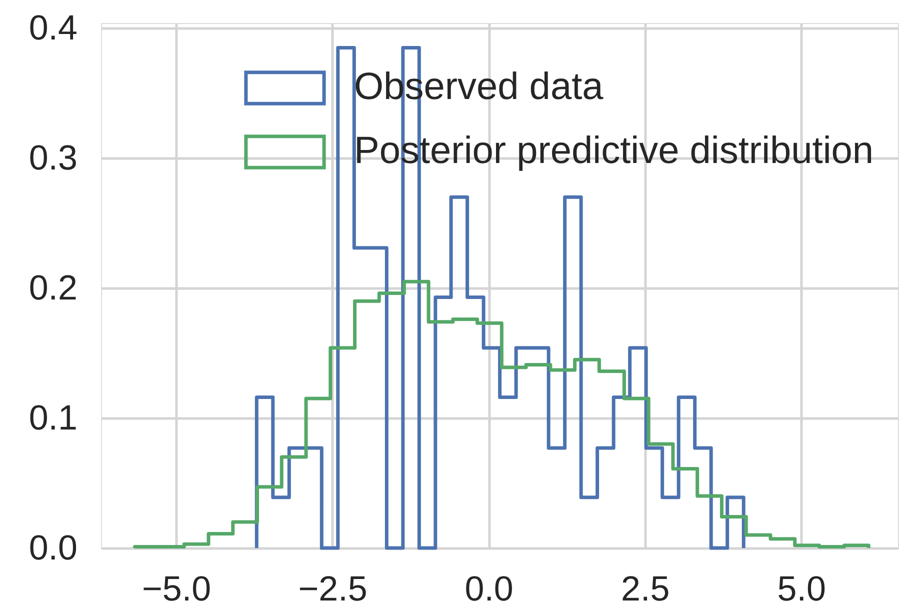 This screenshot has width=899, height=610. What do you see at coordinates (645, 589) in the screenshot?
I see `x-tick-label: 2.5` at bounding box center [645, 589].